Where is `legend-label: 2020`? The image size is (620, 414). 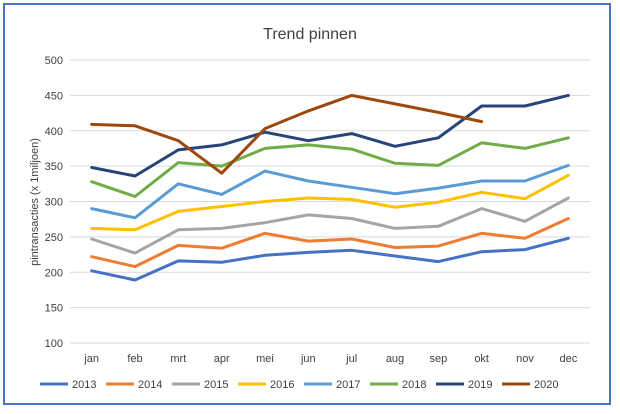 legend-label: 2020 is located at coordinates (546, 385).